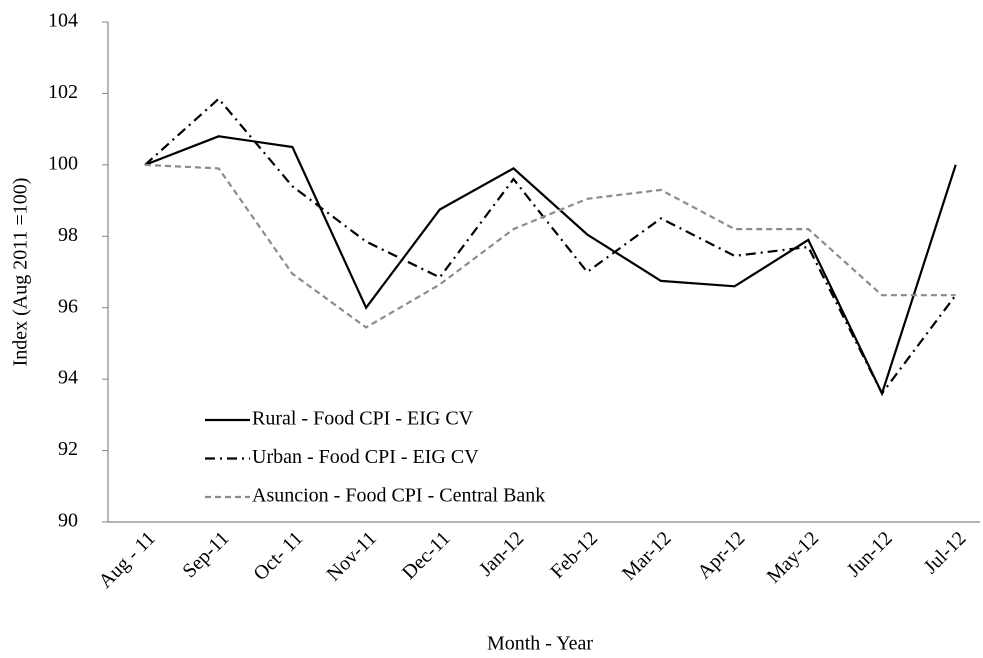  Describe the element at coordinates (647, 556) in the screenshot. I see `x-tick-label: Mar-12` at that location.